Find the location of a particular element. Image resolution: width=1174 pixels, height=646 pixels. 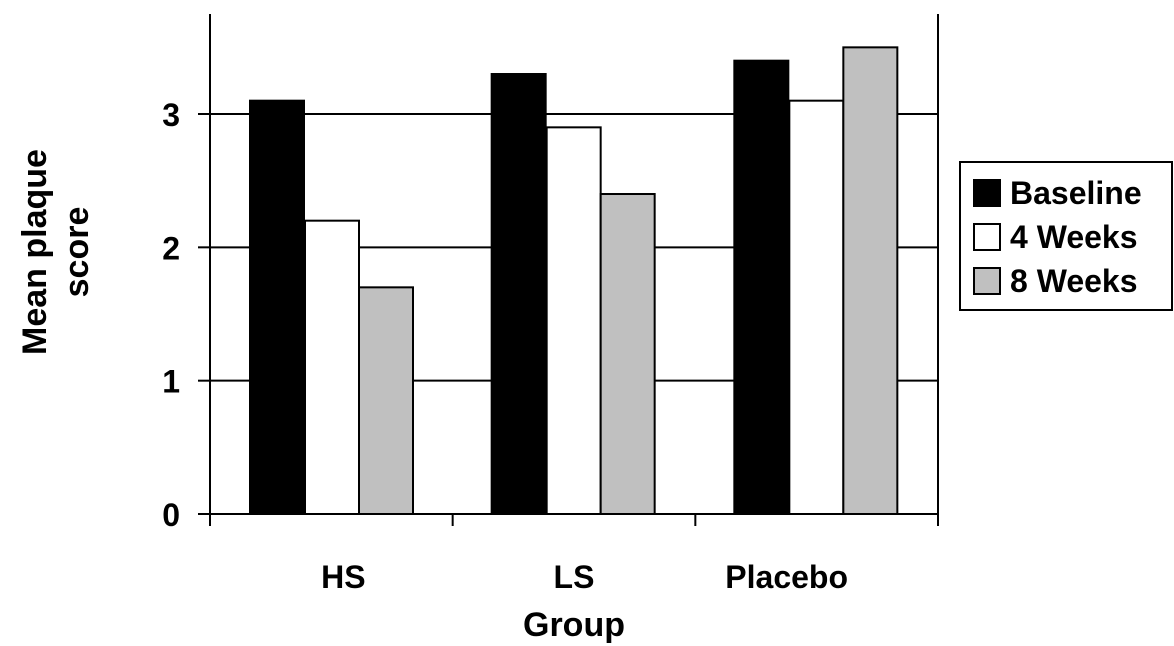

bar-hs-baseline is located at coordinates (277, 307).